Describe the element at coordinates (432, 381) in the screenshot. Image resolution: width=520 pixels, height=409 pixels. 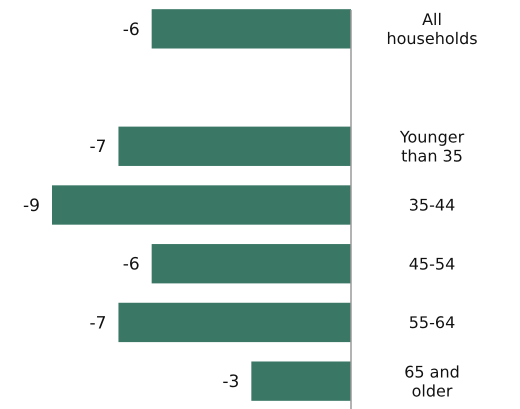
I see `y-tick-label: 65 and older` at that location.